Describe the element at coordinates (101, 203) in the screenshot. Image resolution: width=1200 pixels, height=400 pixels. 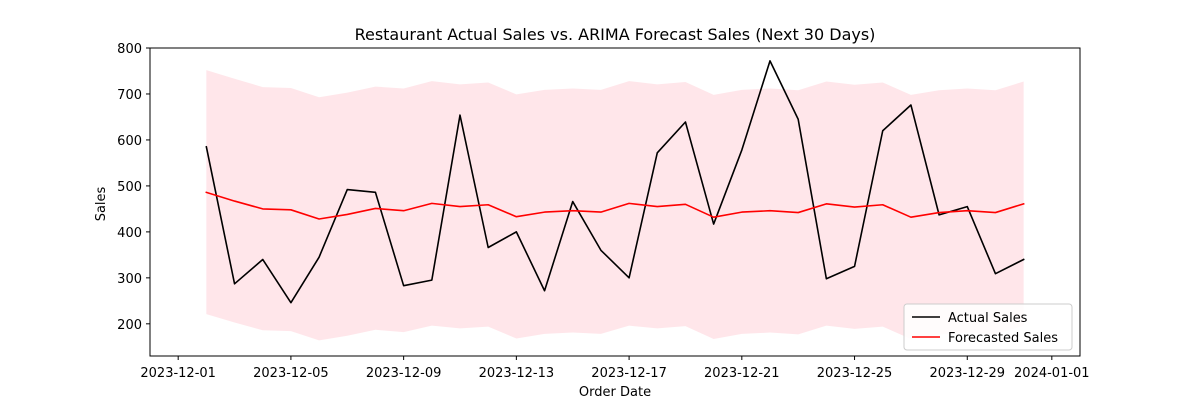
I see `y-axis-title: Sales` at that location.